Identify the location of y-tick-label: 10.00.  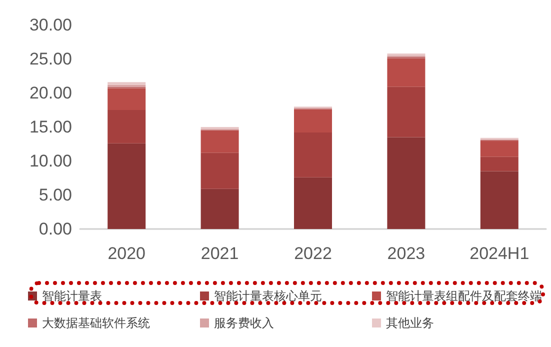
(50, 161).